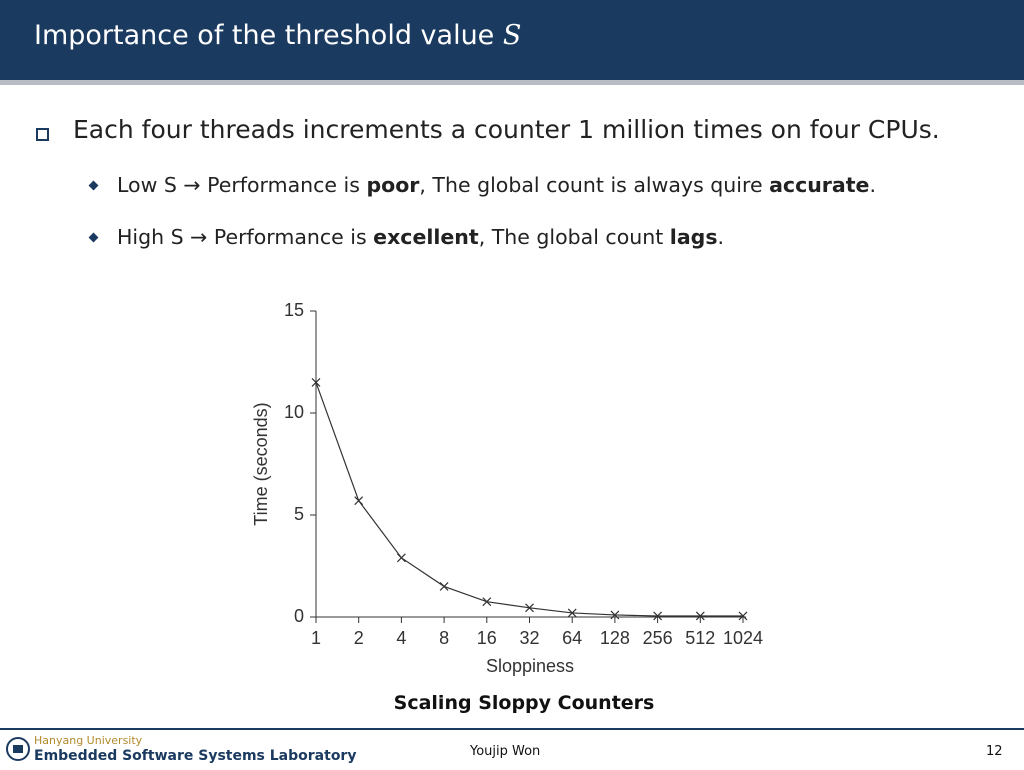 The image size is (1024, 770). I want to click on title-text: Importance of the threshold value, so click(264, 35).